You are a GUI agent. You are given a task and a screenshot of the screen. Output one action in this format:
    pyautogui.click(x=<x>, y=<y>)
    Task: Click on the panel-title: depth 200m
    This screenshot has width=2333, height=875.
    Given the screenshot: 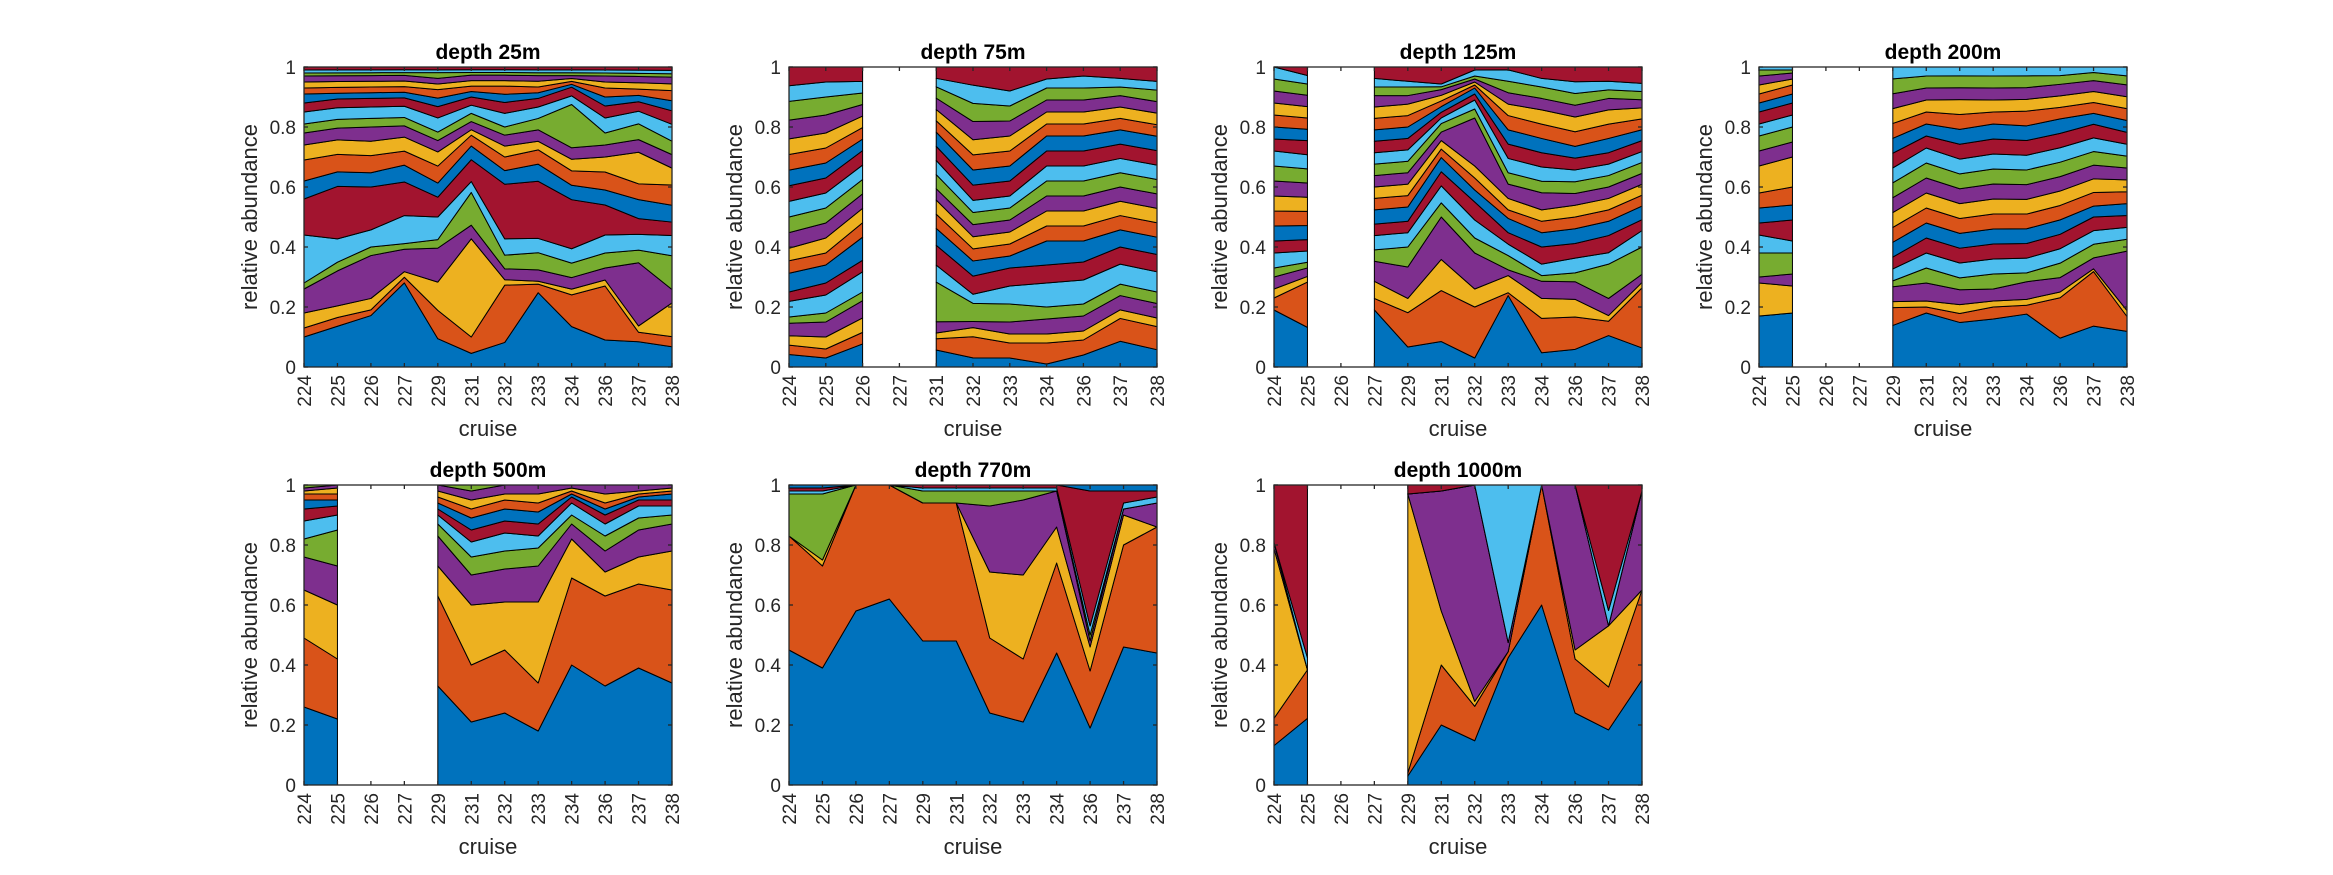 What is the action you would take?
    pyautogui.click(x=1943, y=52)
    